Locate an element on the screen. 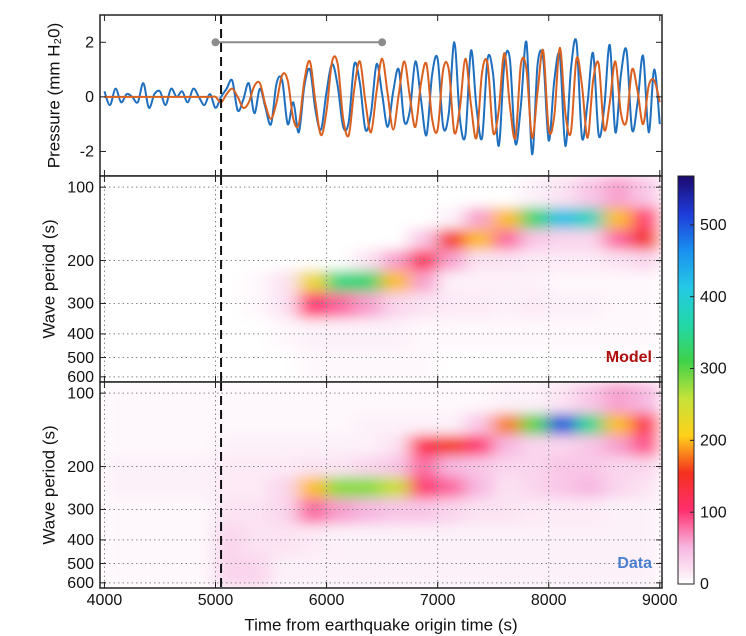 The height and width of the screenshot is (636, 746). y-tick-label: 100 is located at coordinates (80, 393).